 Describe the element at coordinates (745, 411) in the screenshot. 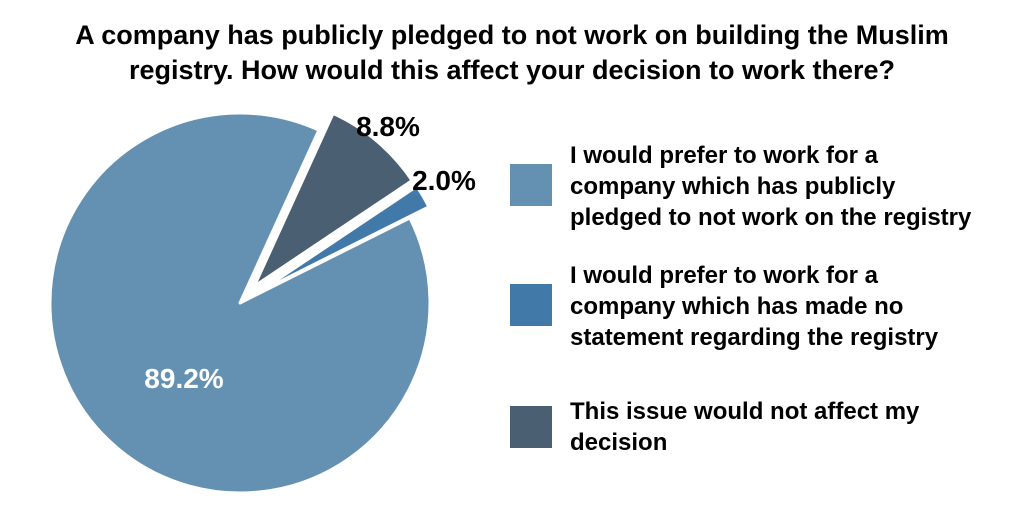

I see `legend-label-line: This issue would not affect my` at that location.